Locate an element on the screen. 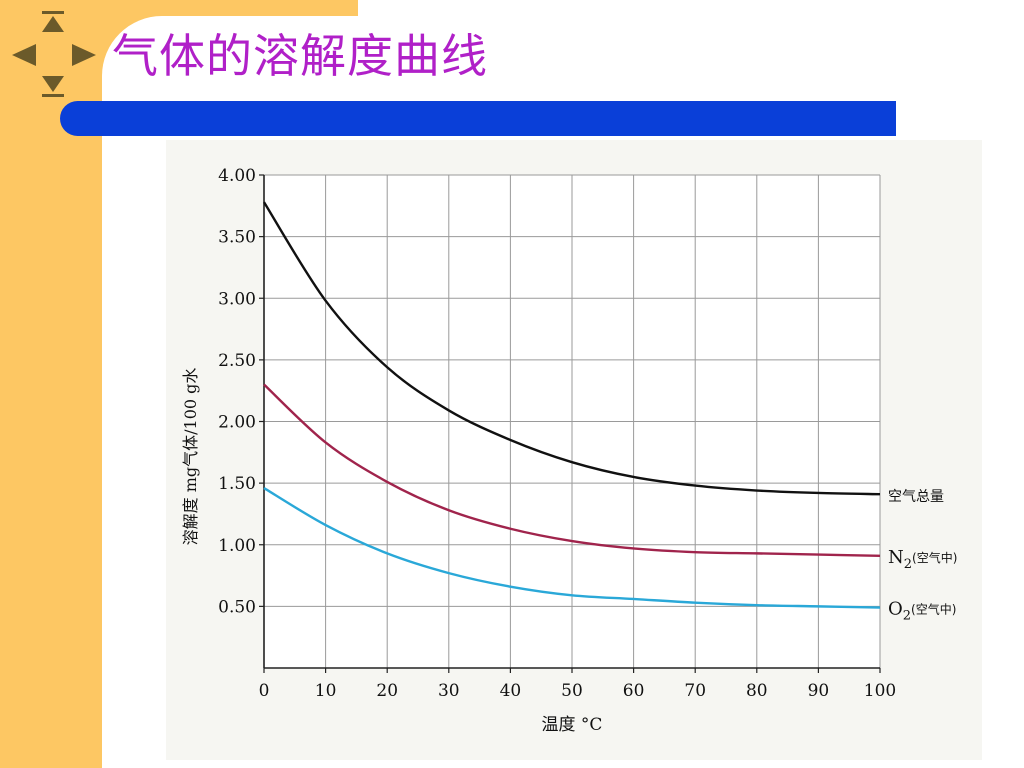  slide-navigation is located at coordinates (53, 54).